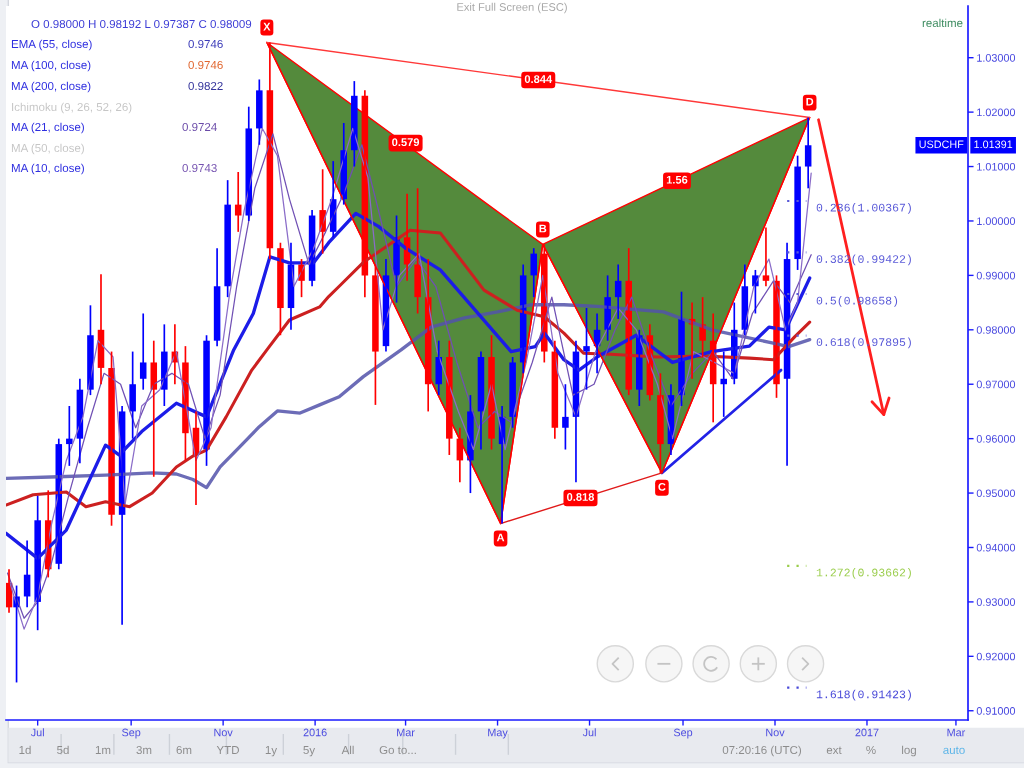 This screenshot has width=1024, height=768. Describe the element at coordinates (144, 750) in the screenshot. I see `text: 3m` at that location.